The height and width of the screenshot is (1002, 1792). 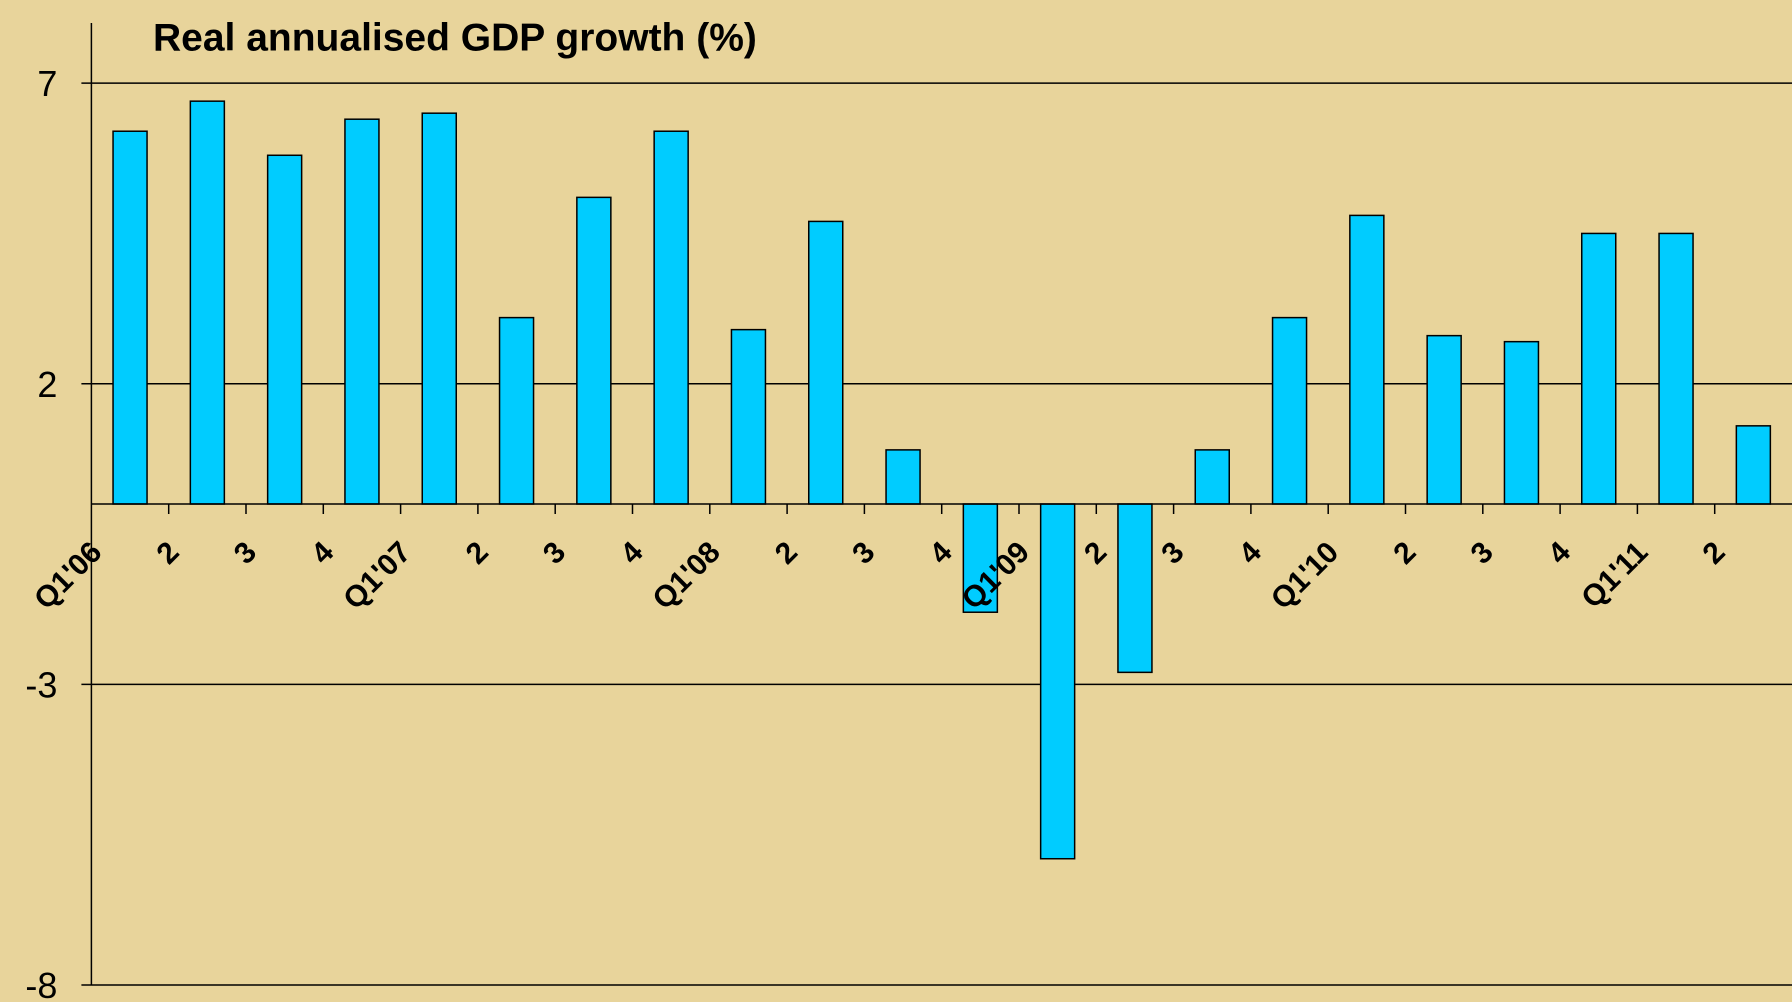 I want to click on chart-title: Real annualised GDP growth (%), so click(x=455, y=37).